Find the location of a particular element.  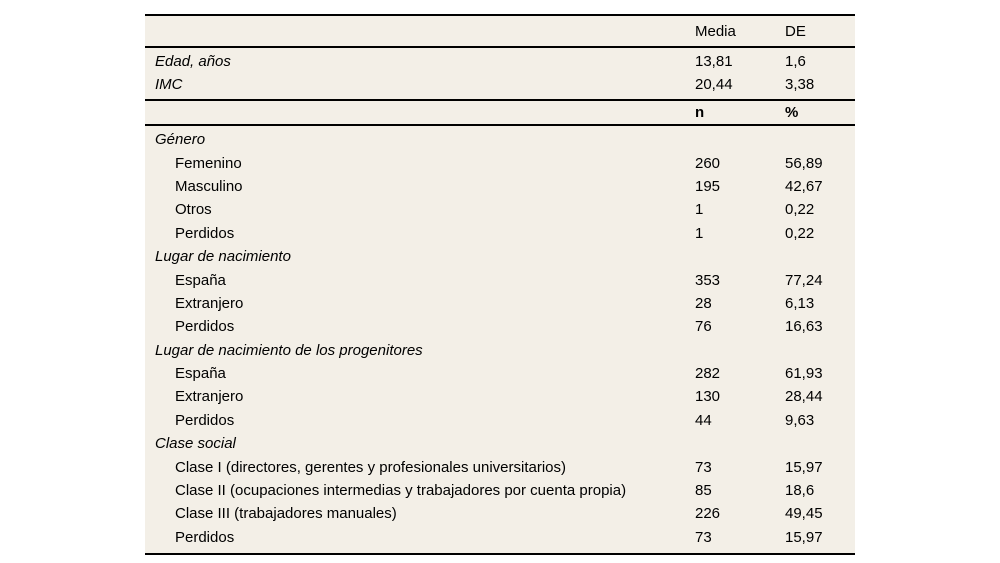

row-n-value: 195 is located at coordinates (708, 186).